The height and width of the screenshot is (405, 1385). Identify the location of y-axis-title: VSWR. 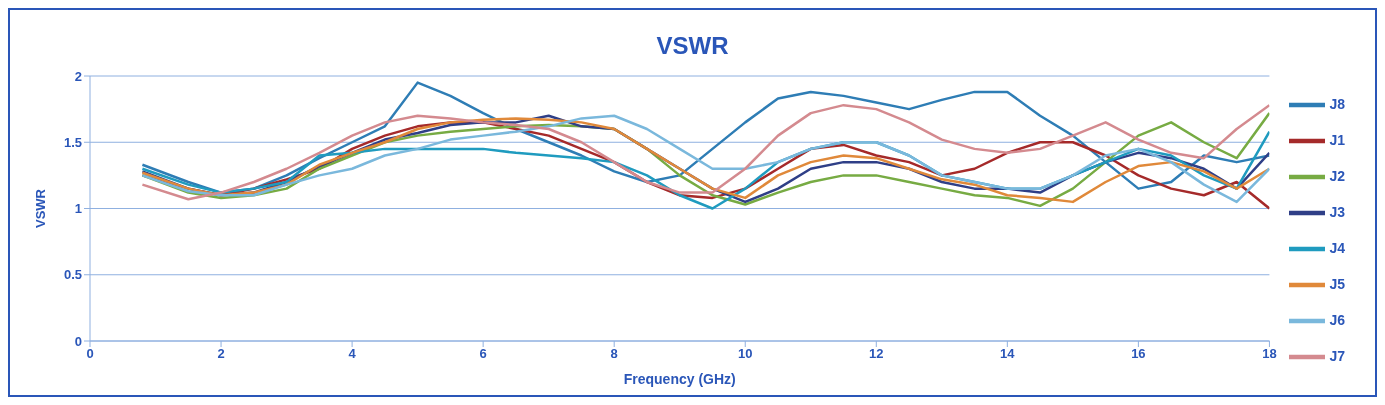
(40, 208).